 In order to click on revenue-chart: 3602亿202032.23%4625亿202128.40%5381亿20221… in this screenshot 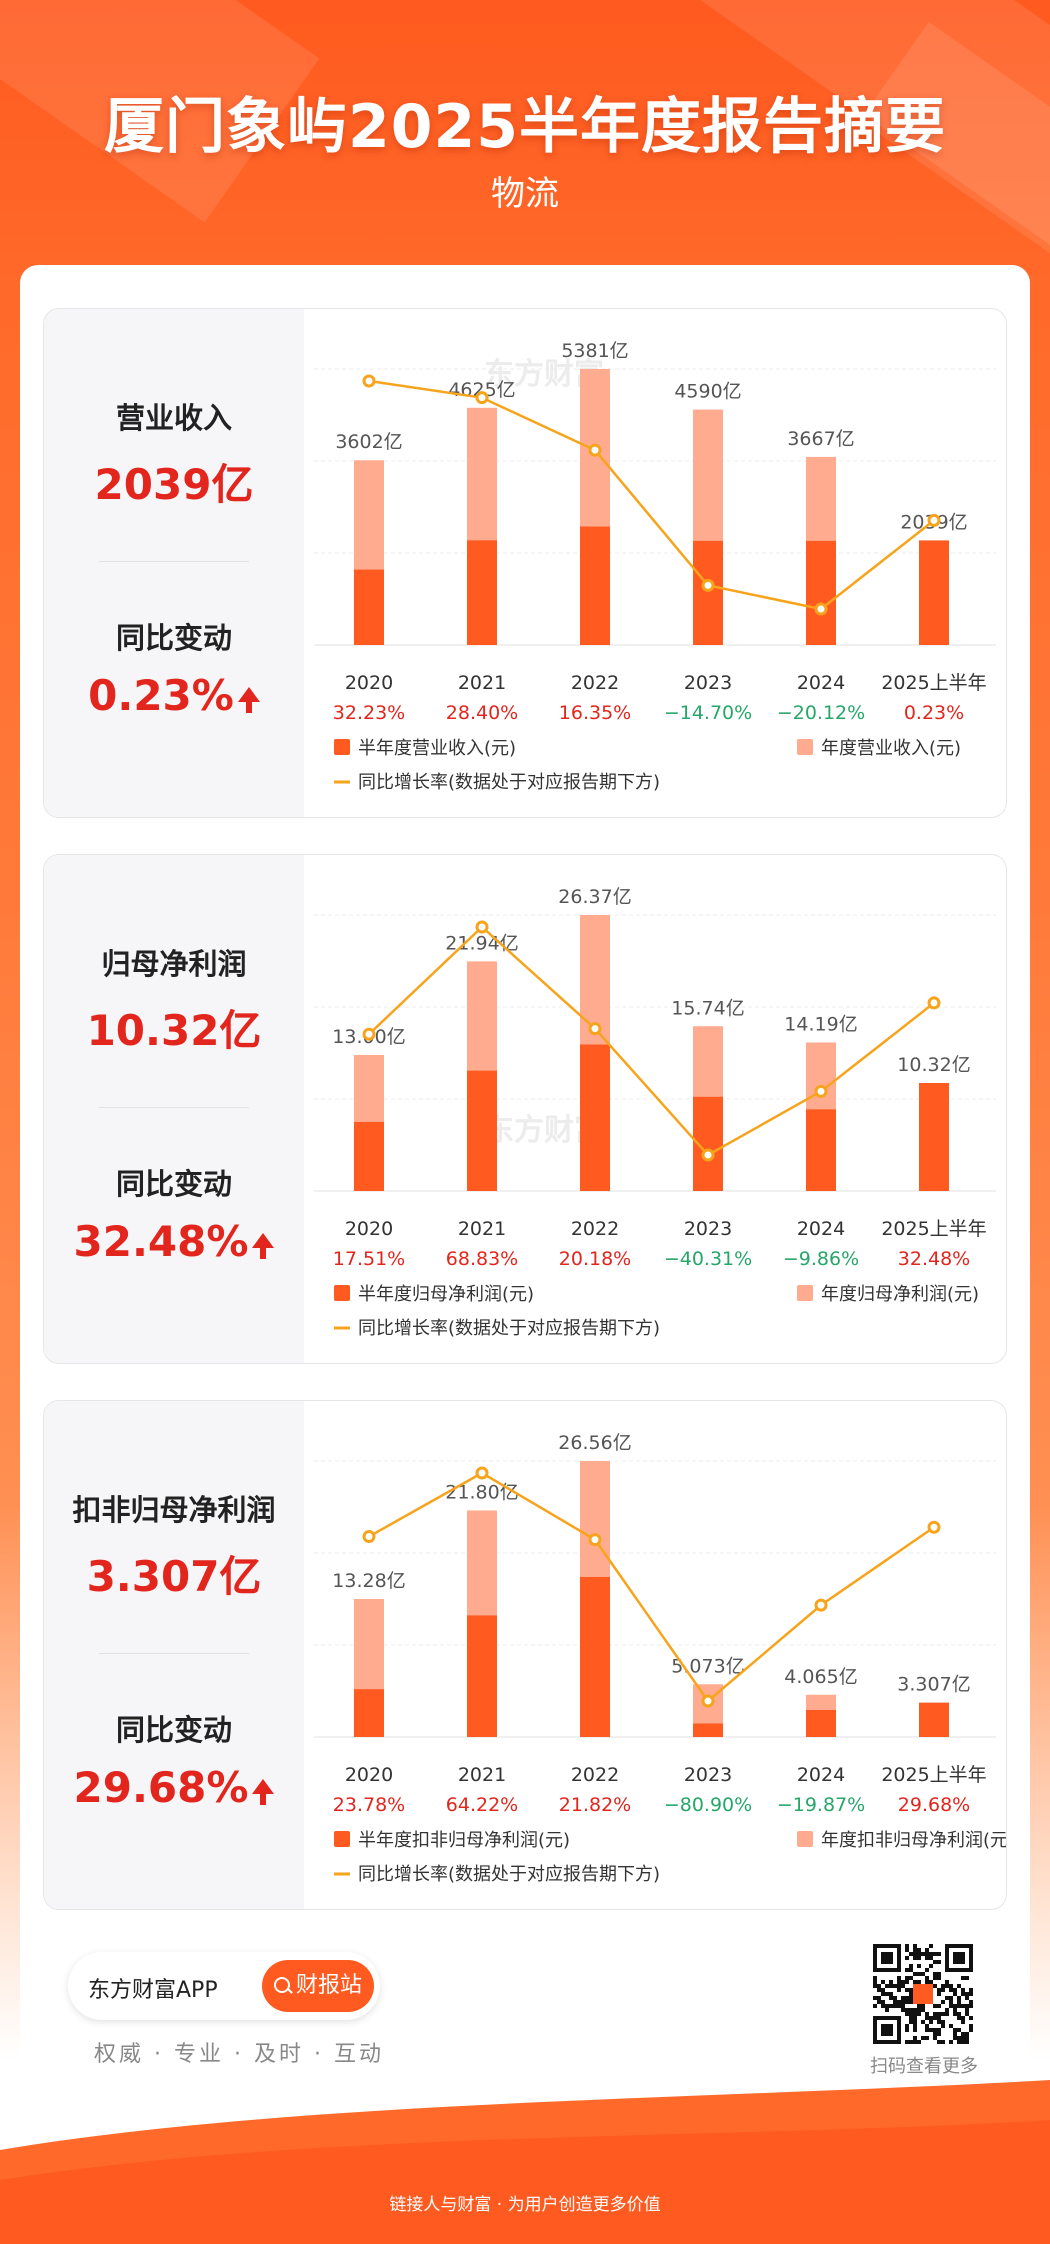, I will do `click(655, 566)`.